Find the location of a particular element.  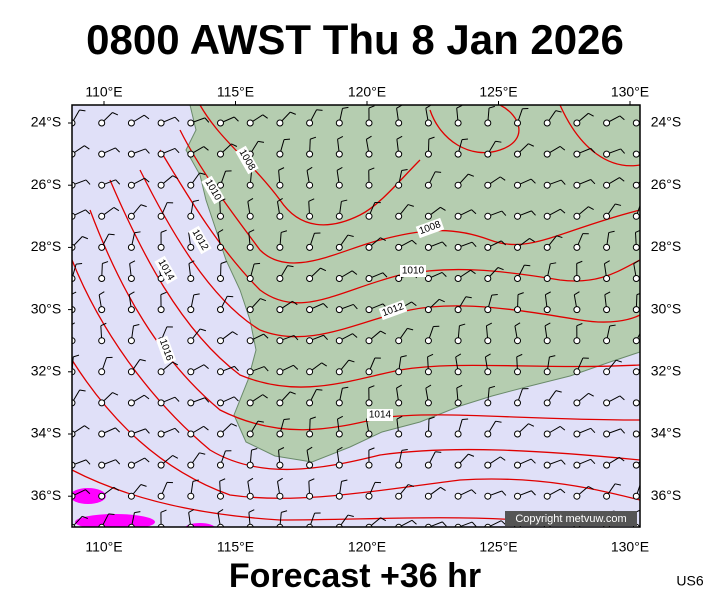

lon-label: 130°E is located at coordinates (630, 92).